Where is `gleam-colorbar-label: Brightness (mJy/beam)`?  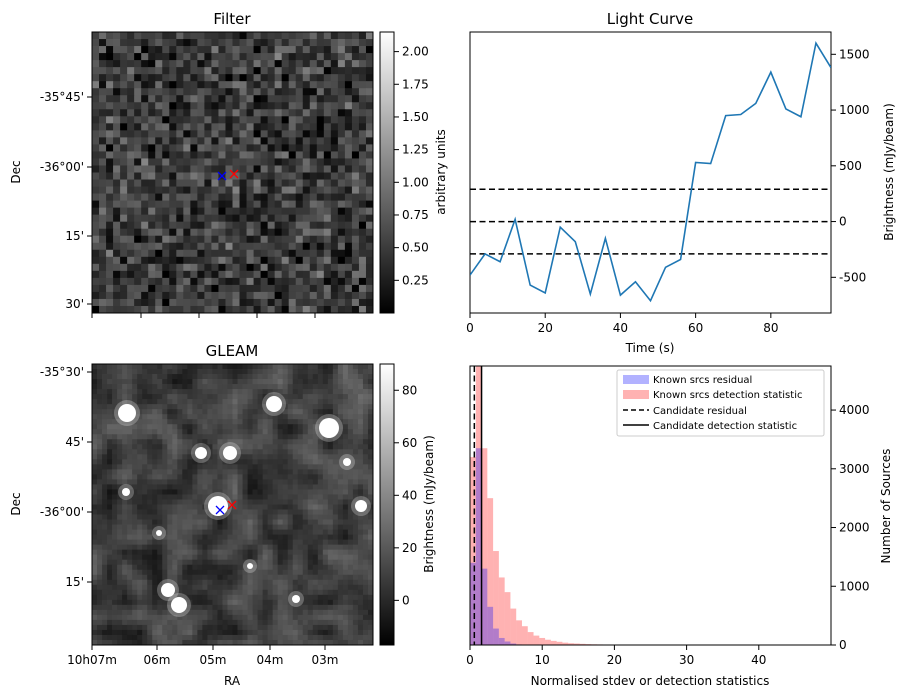
gleam-colorbar-label: Brightness (mJy/beam) is located at coordinates (429, 504).